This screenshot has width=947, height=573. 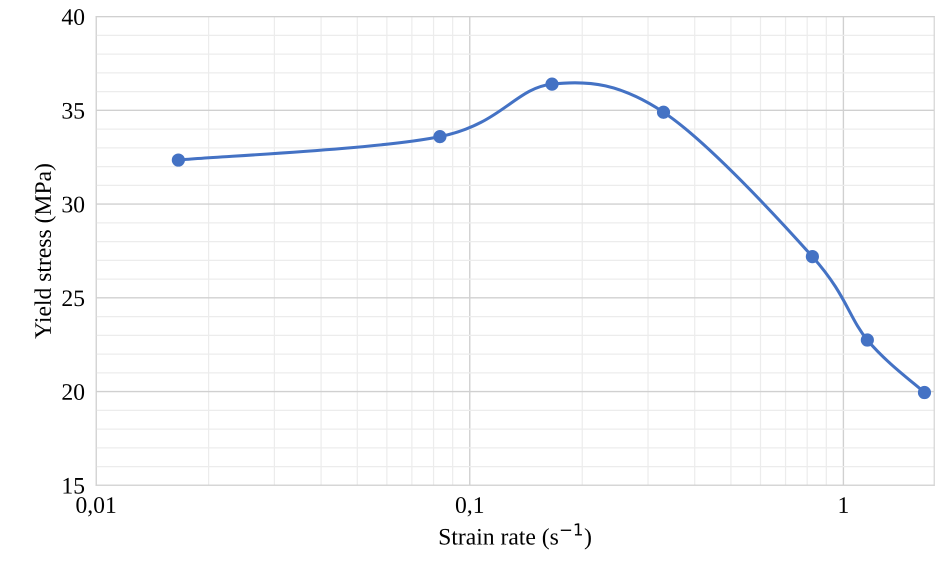 I want to click on x-axis-title: Strain rate (s$^{−1}$), so click(x=515, y=536).